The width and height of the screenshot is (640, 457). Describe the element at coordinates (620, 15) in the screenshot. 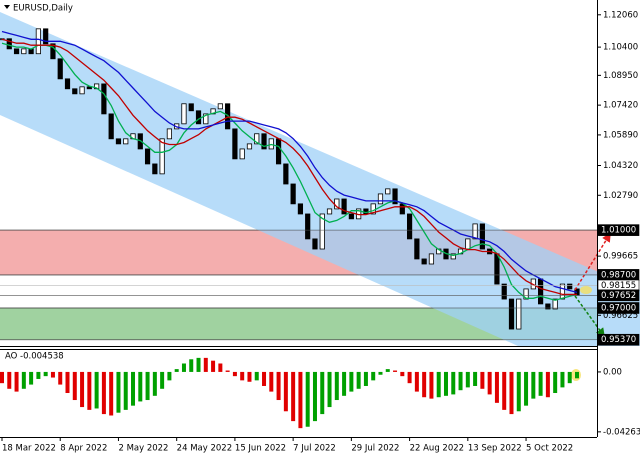

I see `y-tick-label: 1.12060` at that location.